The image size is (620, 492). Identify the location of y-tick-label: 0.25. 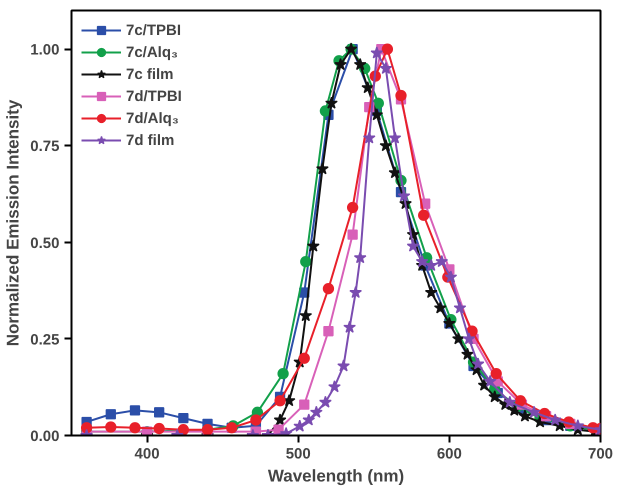
(45, 339).